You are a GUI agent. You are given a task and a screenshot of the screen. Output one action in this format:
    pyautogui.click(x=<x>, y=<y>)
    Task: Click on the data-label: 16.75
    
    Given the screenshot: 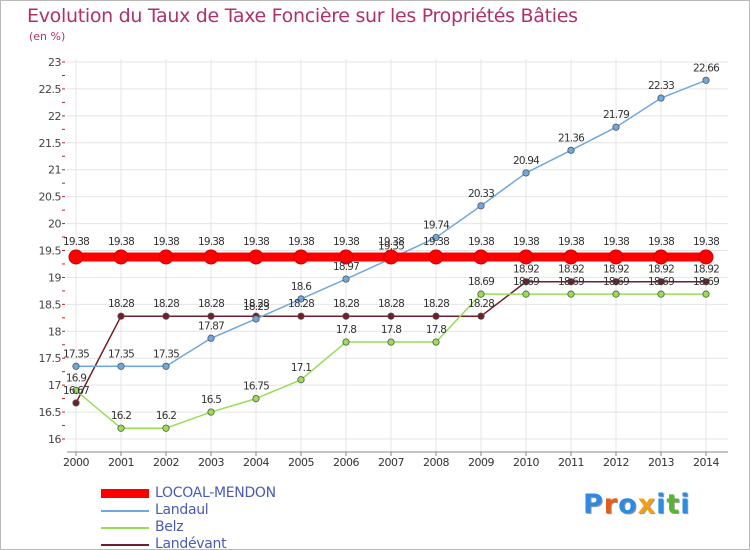 What is the action you would take?
    pyautogui.click(x=256, y=387)
    